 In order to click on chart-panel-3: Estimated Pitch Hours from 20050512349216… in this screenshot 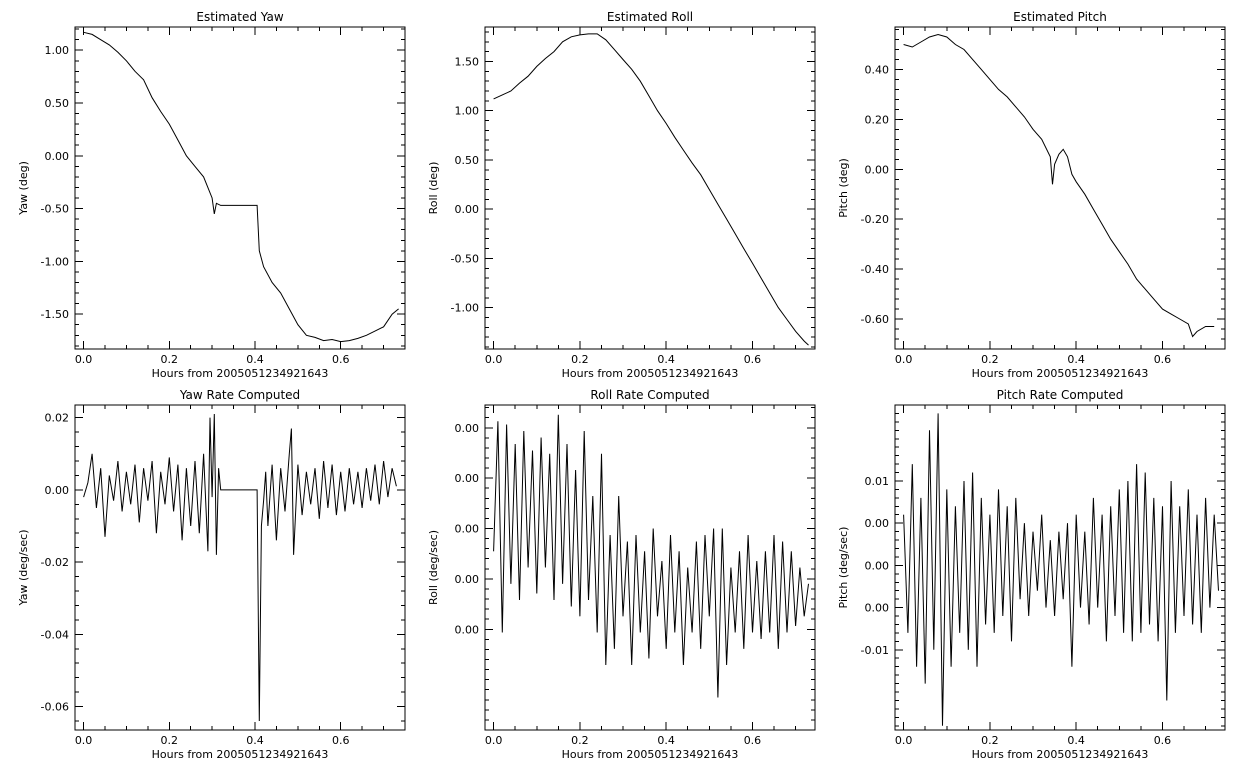, I will do `click(1031, 195)`.